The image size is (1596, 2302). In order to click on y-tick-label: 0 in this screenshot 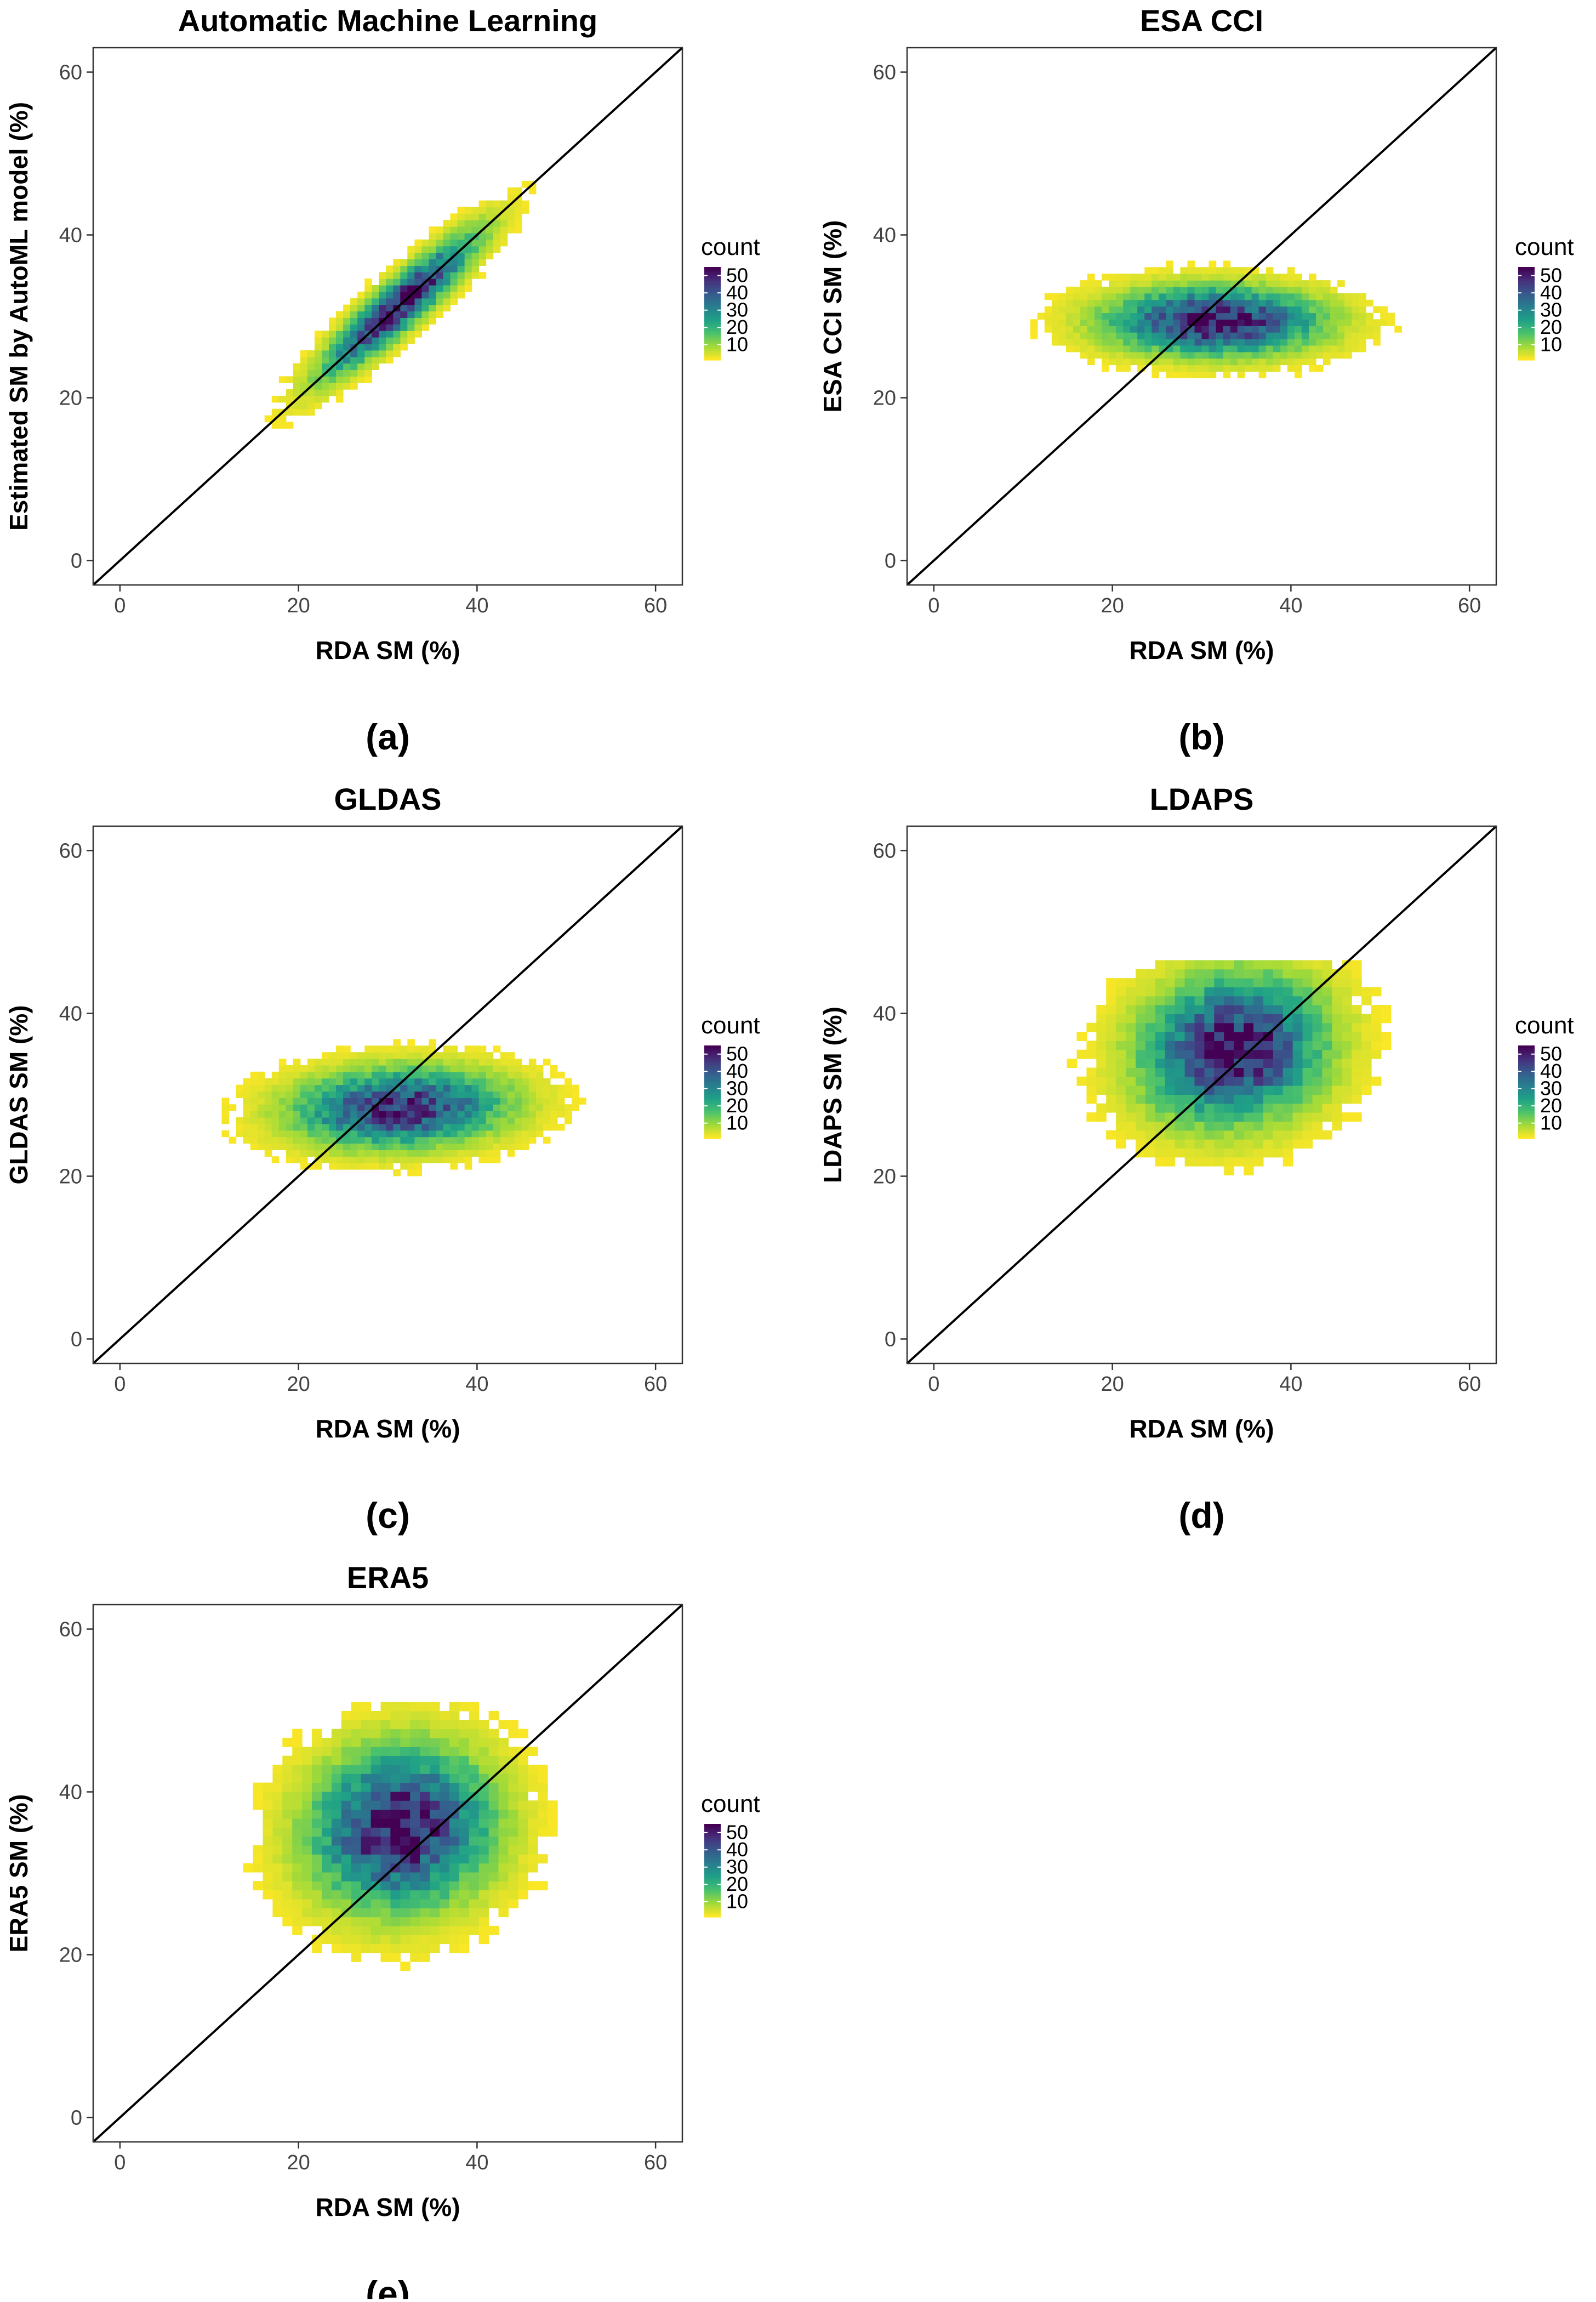, I will do `click(76, 1339)`.